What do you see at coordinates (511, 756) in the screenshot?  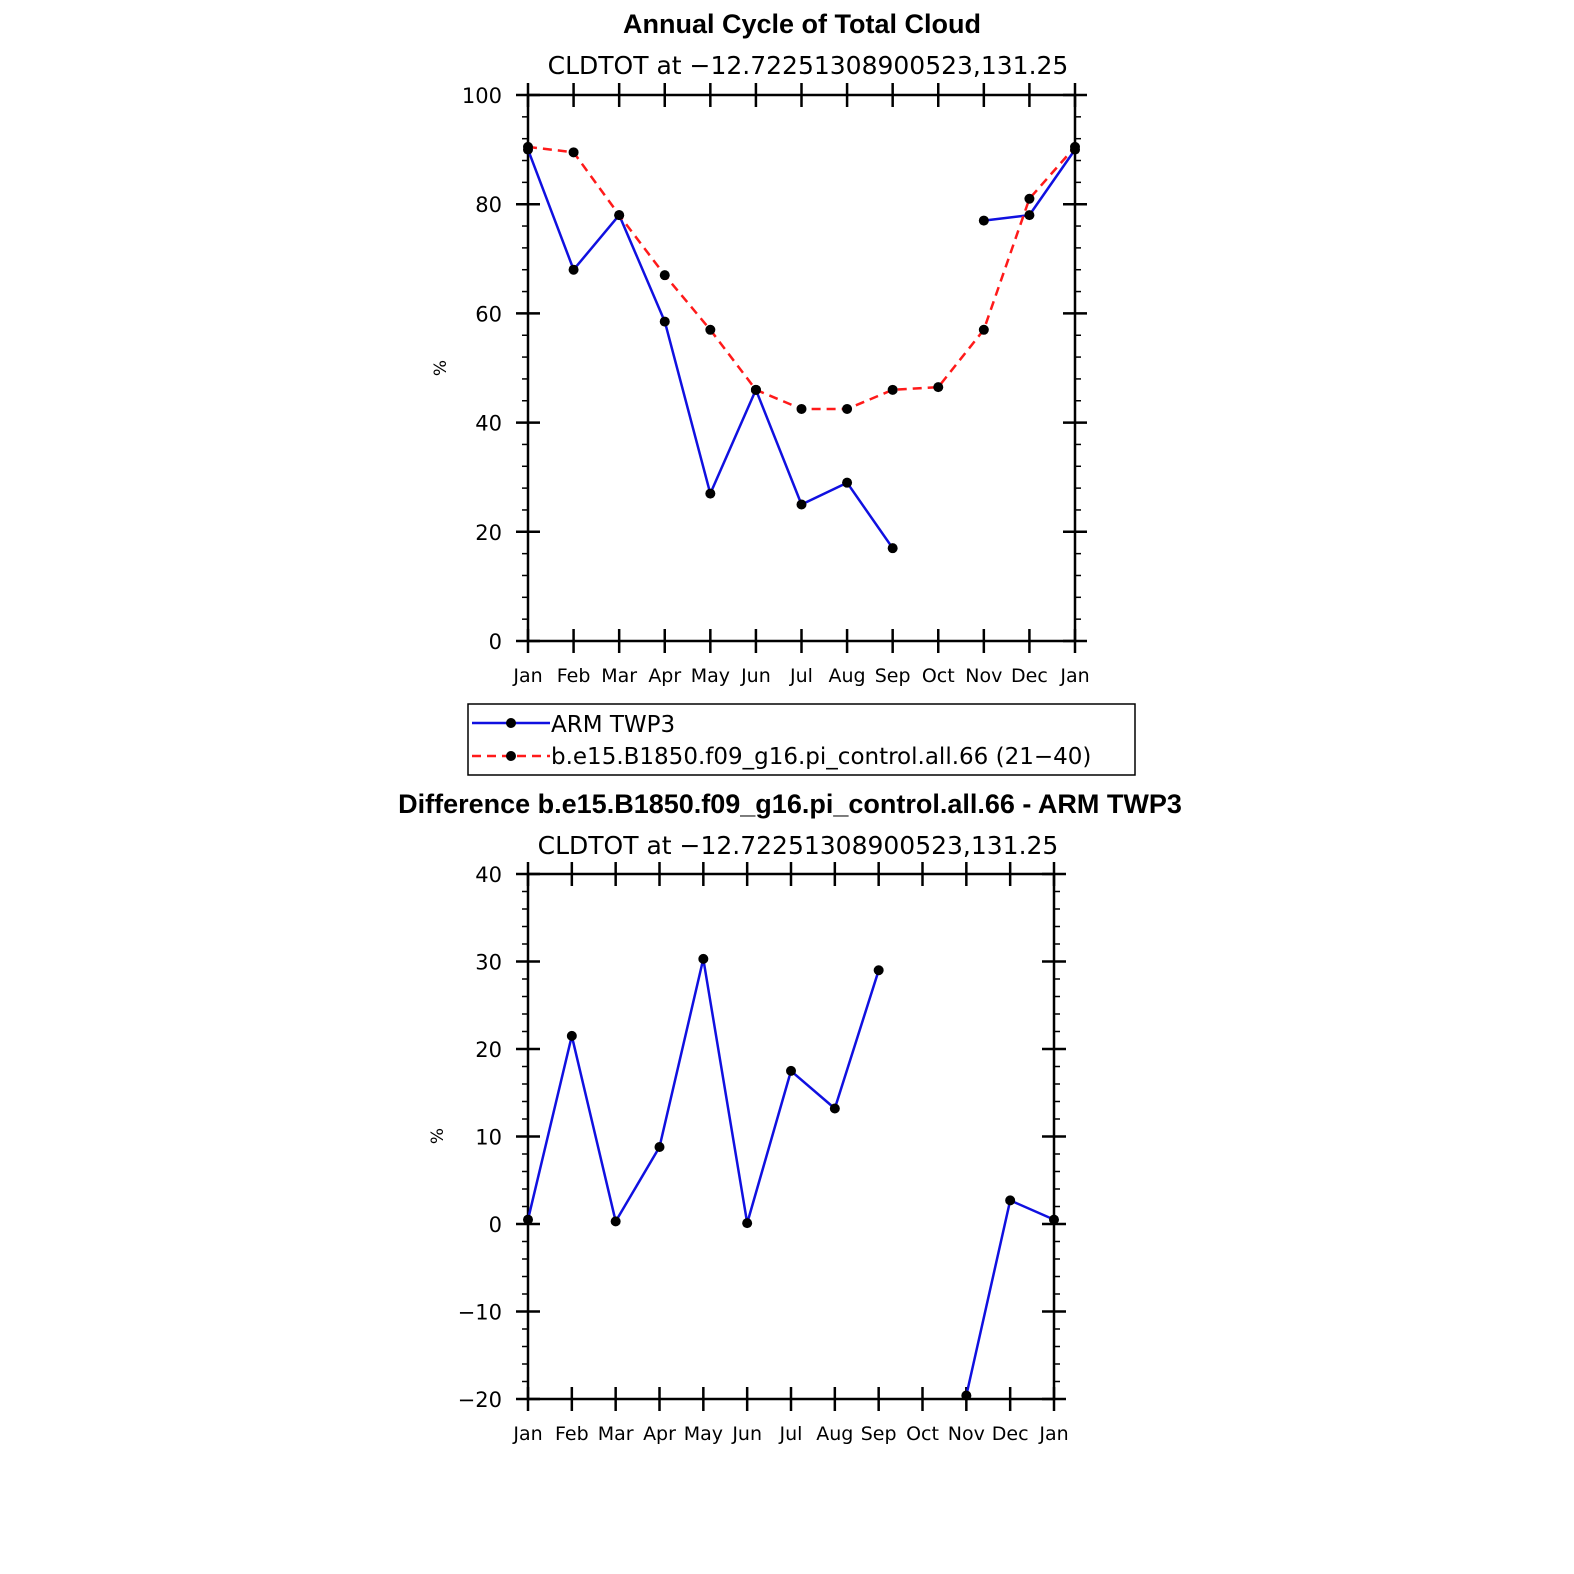 I see `legend-marker-model` at bounding box center [511, 756].